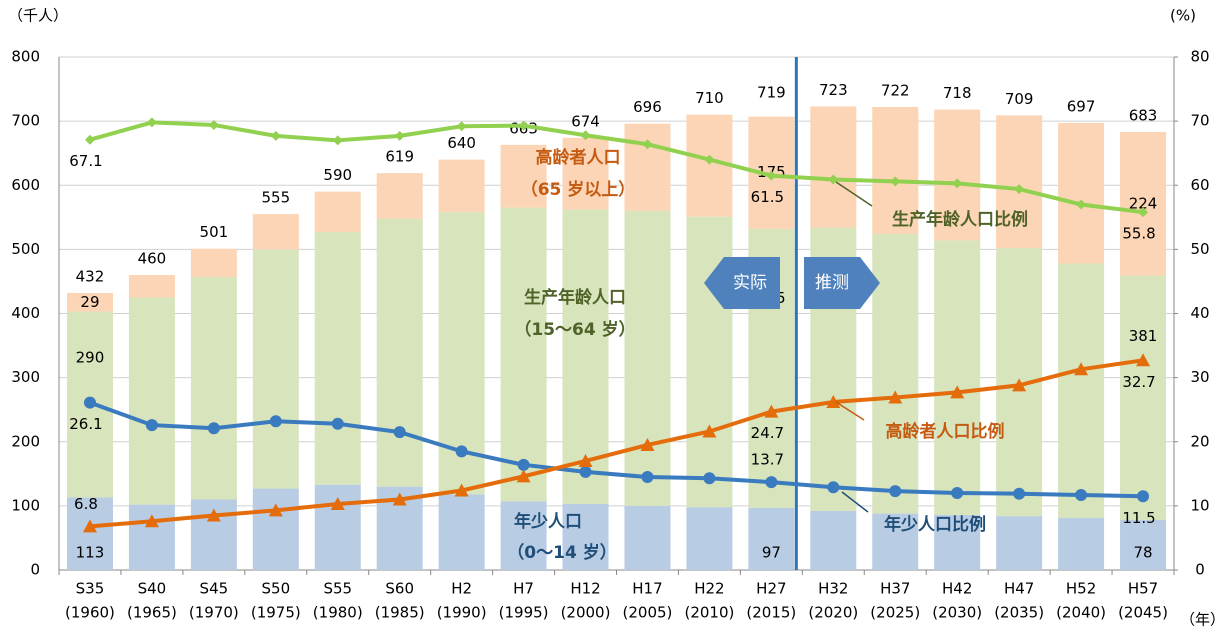  What do you see at coordinates (767, 460) in the screenshot?
I see `data-label: 13.7` at bounding box center [767, 460].